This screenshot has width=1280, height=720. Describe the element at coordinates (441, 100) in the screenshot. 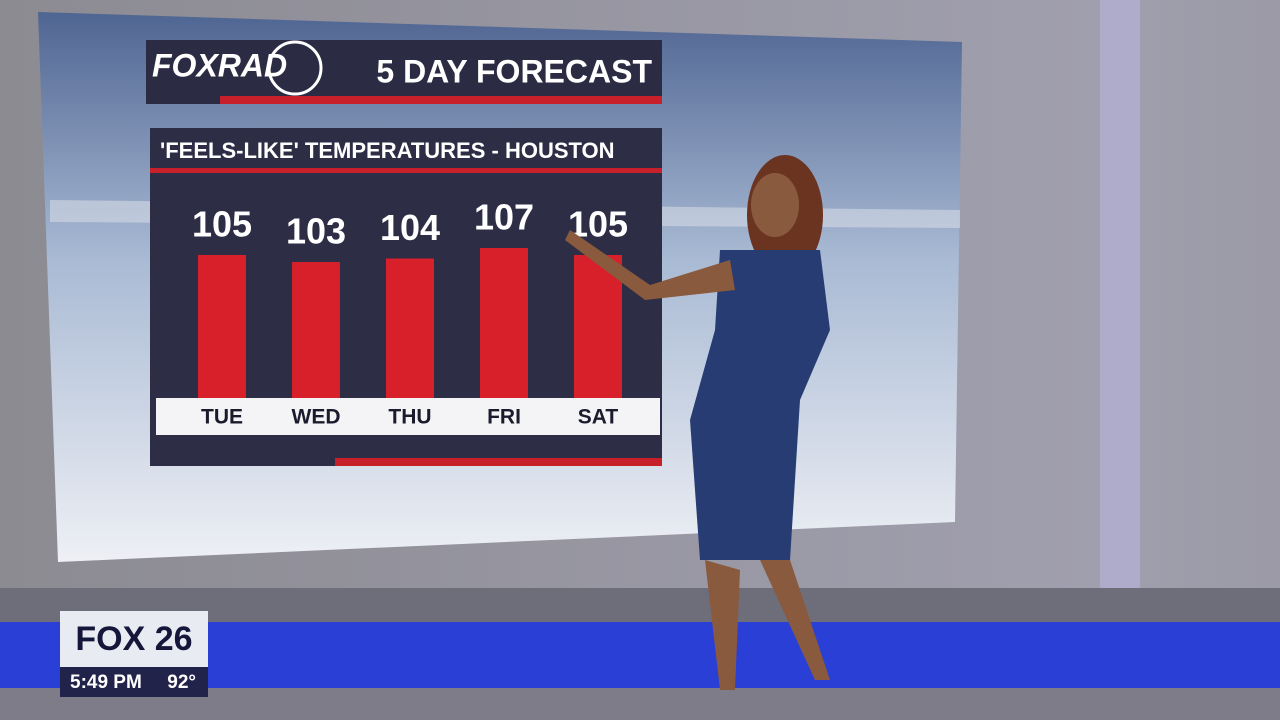

I see `header-accent` at that location.